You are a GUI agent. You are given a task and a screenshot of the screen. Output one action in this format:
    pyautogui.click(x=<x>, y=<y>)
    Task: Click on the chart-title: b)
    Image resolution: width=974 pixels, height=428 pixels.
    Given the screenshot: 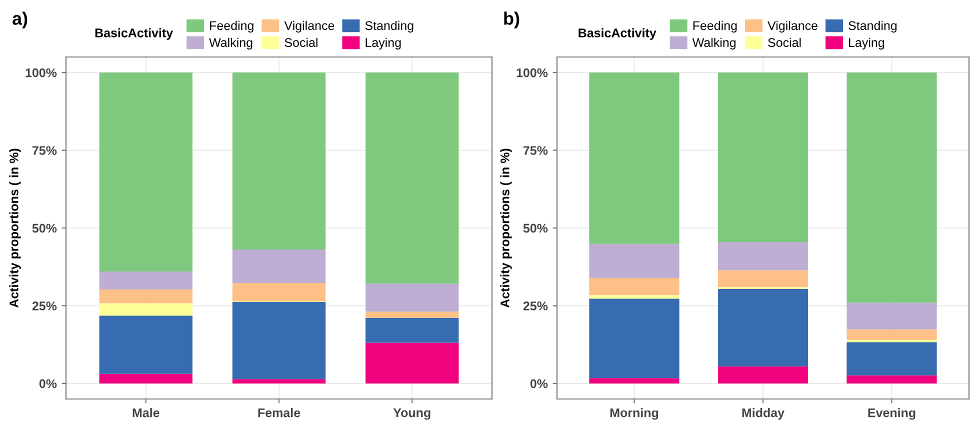 What is the action you would take?
    pyautogui.click(x=512, y=20)
    